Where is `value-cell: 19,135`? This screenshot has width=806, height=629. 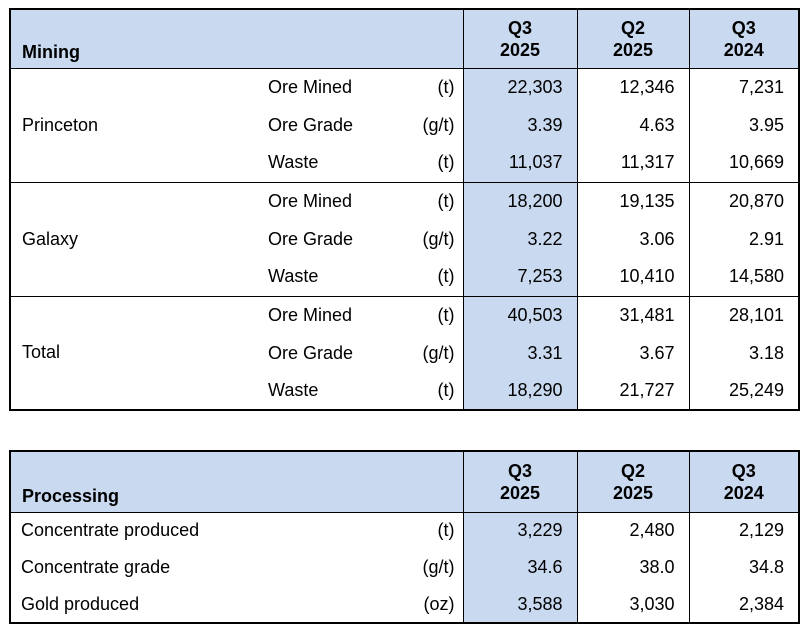
value-cell: 19,135 is located at coordinates (633, 201).